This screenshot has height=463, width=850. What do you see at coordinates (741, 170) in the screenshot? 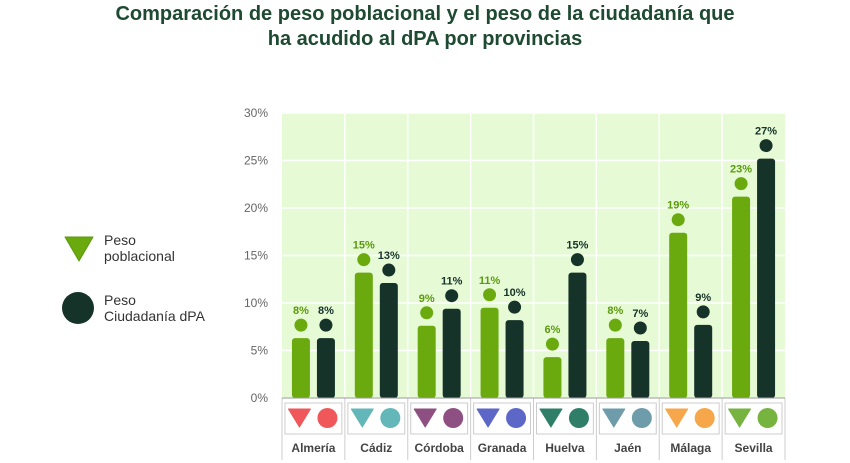
I see `data-label: 23%` at bounding box center [741, 170].